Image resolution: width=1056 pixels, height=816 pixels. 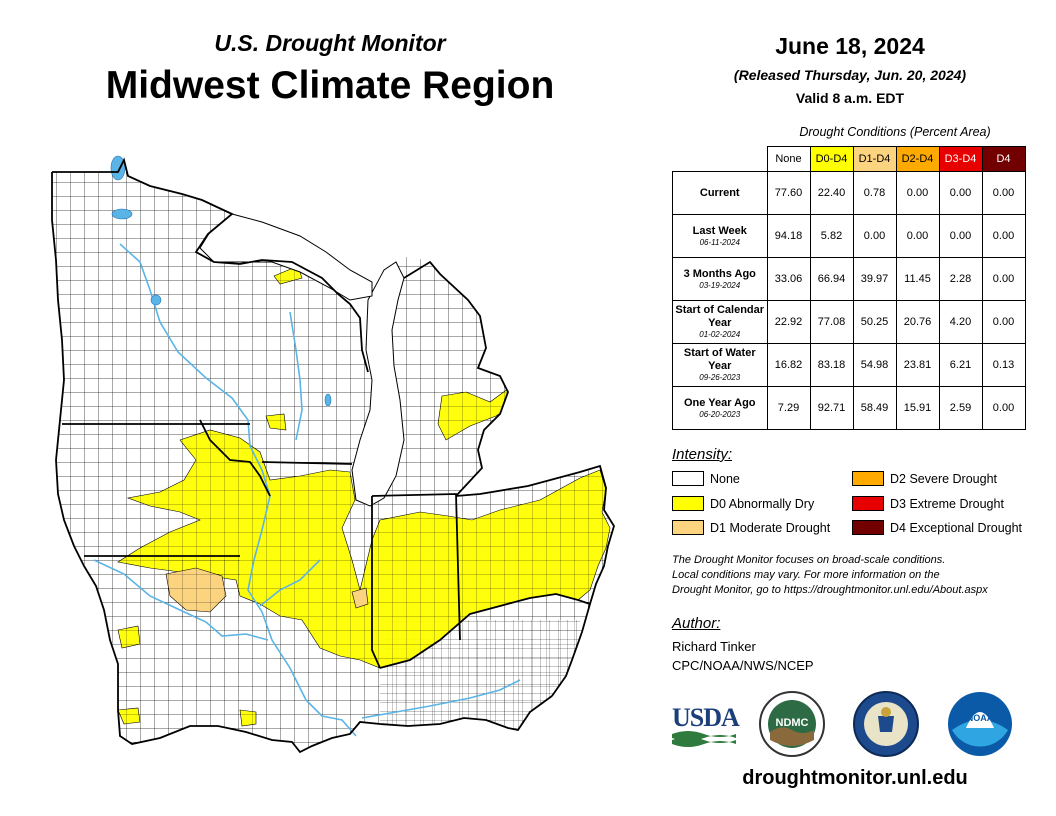 What do you see at coordinates (719, 273) in the screenshot?
I see `row-label-text: 3 Months Ago` at bounding box center [719, 273].